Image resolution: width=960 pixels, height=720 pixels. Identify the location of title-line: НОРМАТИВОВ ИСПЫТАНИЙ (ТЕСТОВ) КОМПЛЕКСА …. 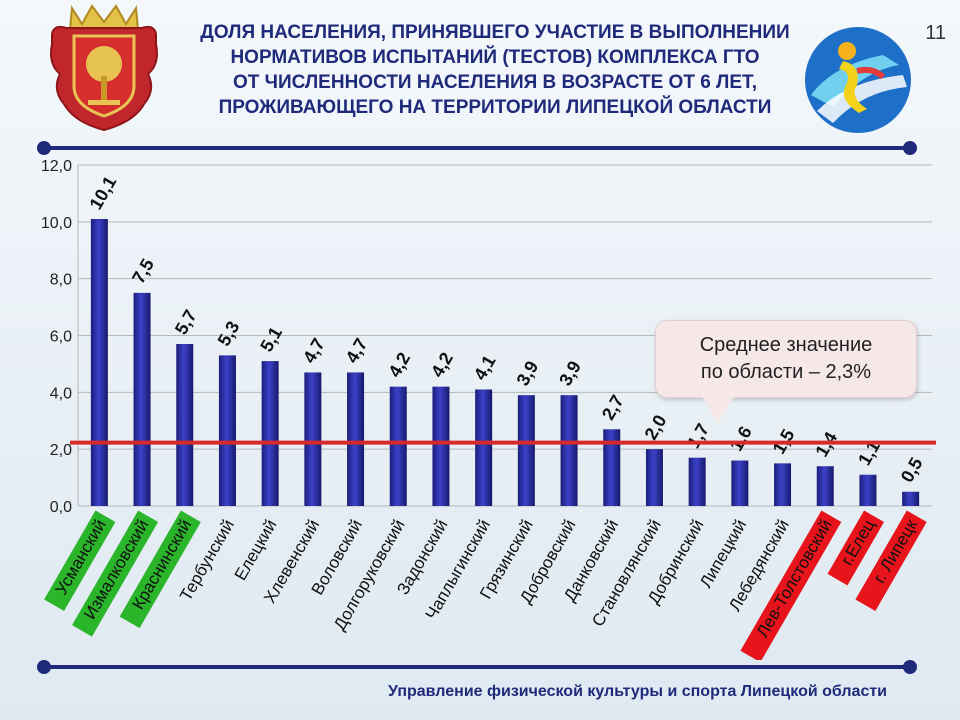
(495, 57).